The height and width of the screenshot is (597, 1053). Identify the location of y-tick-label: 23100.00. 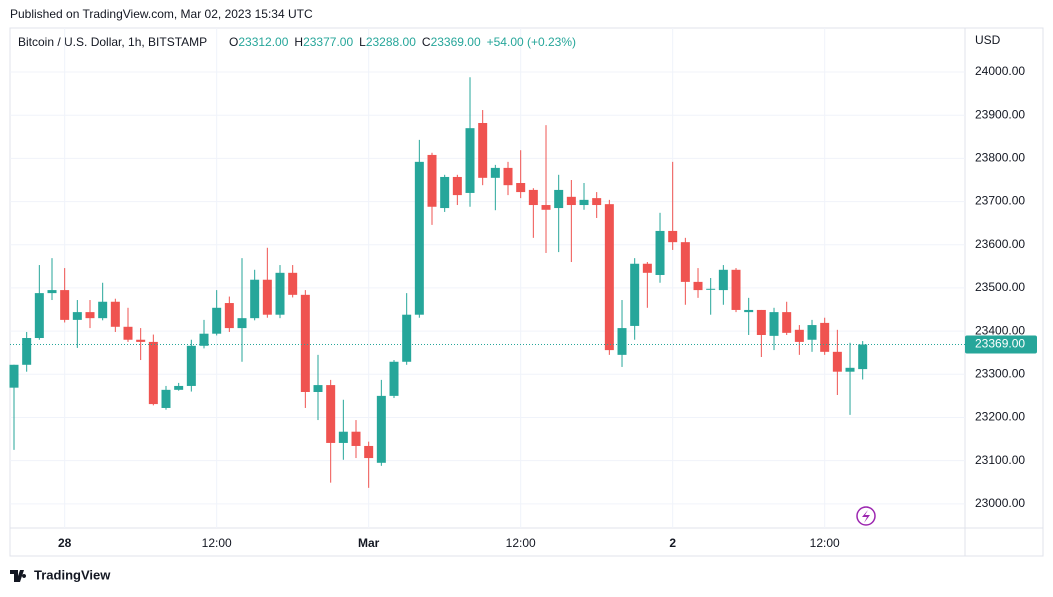
(1000, 460).